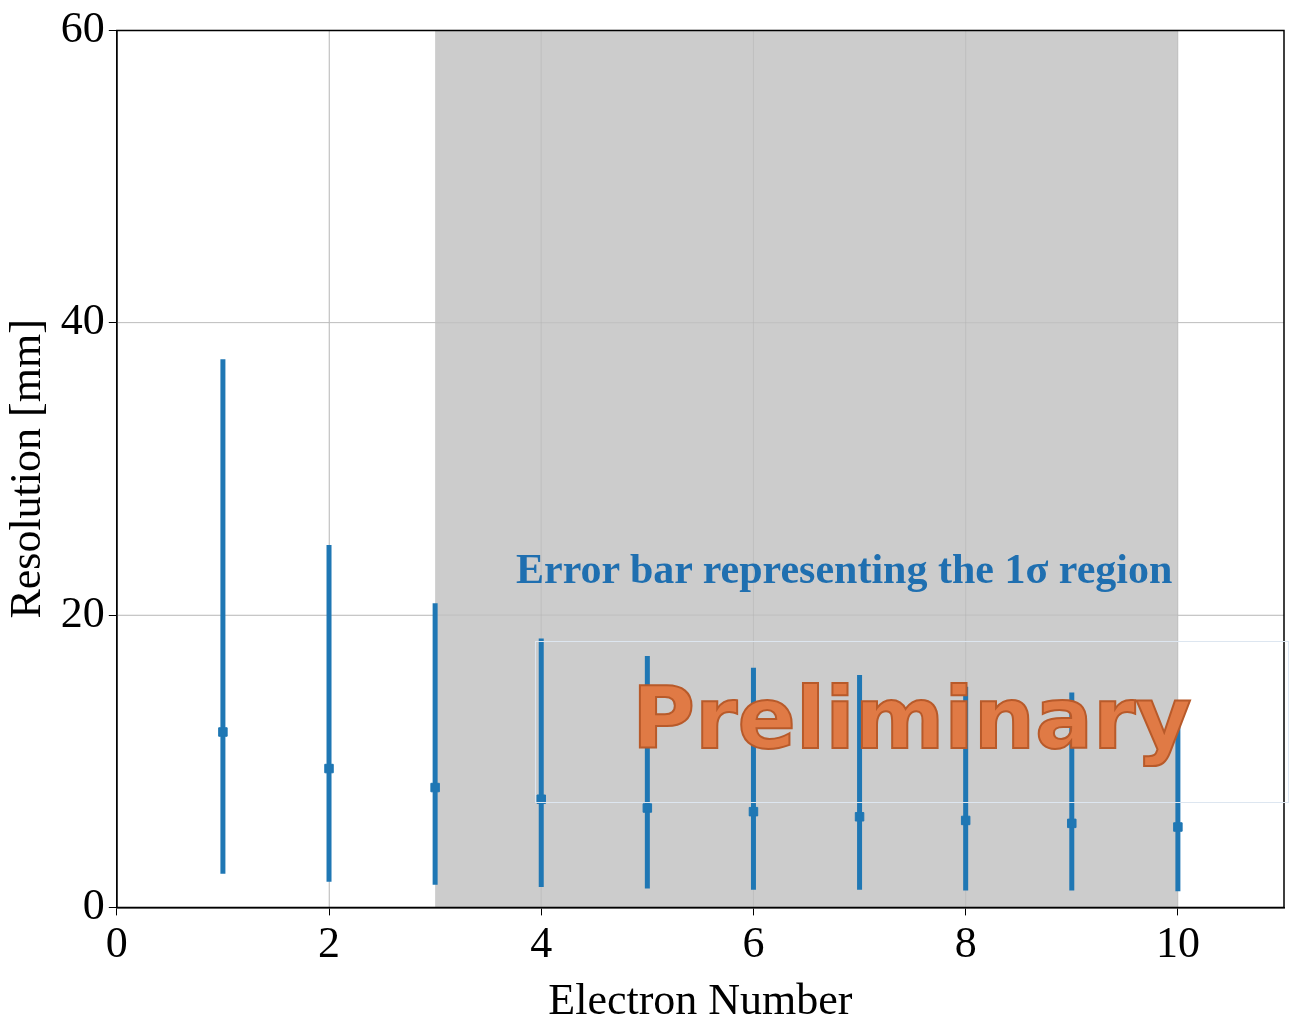 Image resolution: width=1291 pixels, height=1029 pixels. What do you see at coordinates (1177, 943) in the screenshot?
I see `x-tick-label: 10` at bounding box center [1177, 943].